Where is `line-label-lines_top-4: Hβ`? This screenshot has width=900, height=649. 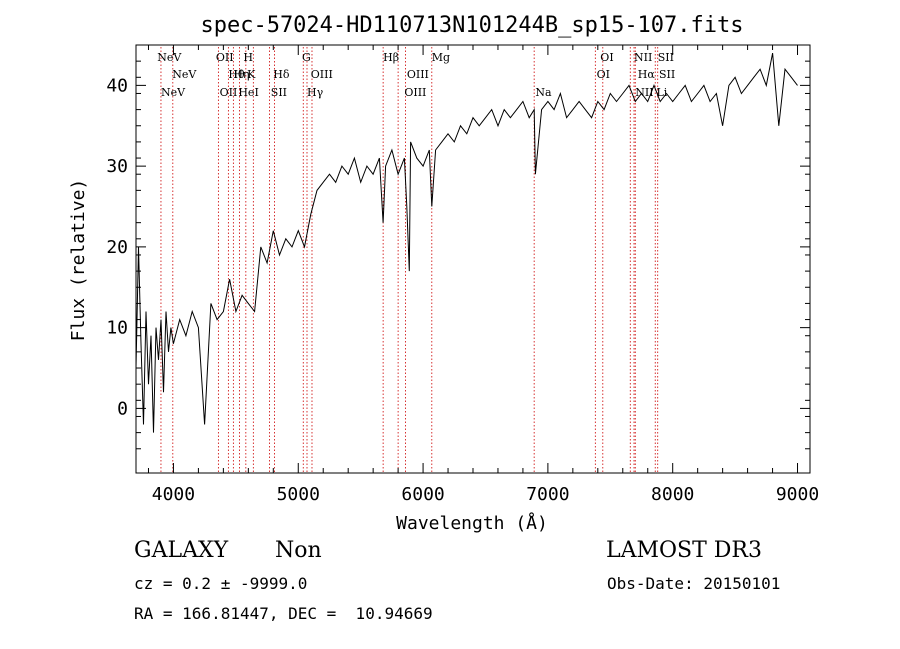
line-label-lines_top-4: Hβ is located at coordinates (391, 57).